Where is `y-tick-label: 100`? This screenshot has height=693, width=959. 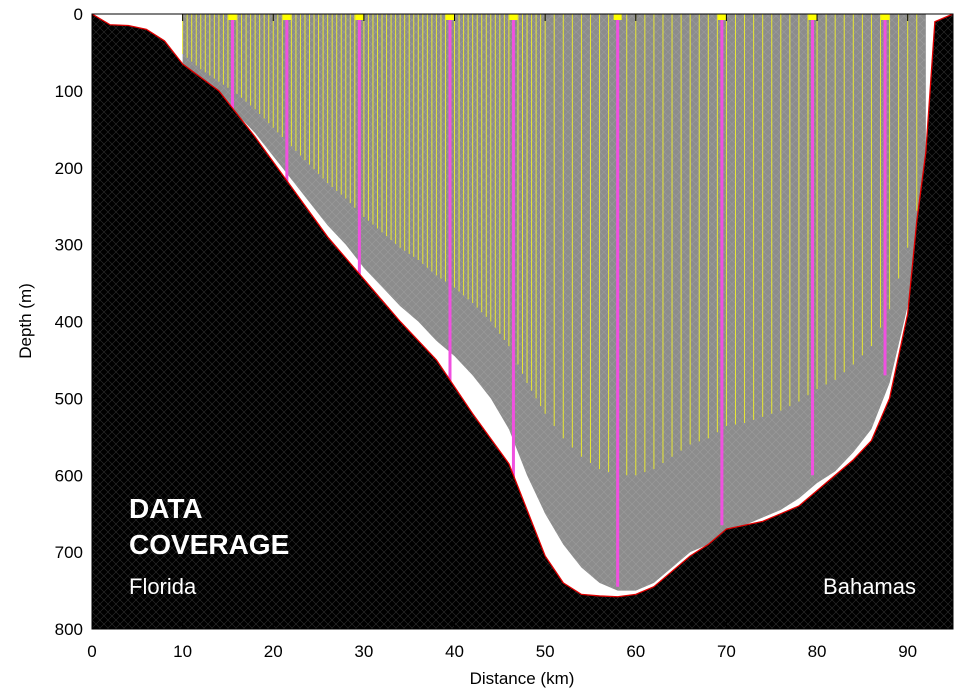 y-tick-label: 100 is located at coordinates (69, 91).